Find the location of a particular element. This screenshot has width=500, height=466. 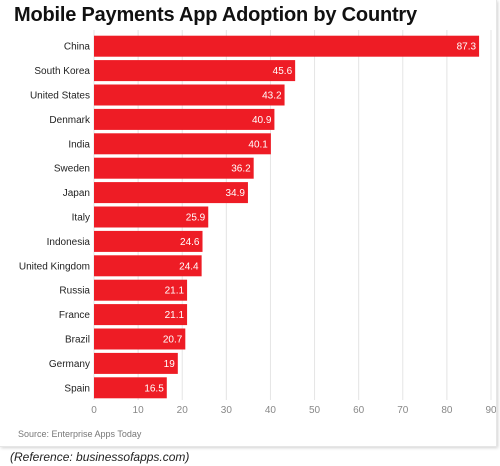

value-label: 40.1 is located at coordinates (258, 144).